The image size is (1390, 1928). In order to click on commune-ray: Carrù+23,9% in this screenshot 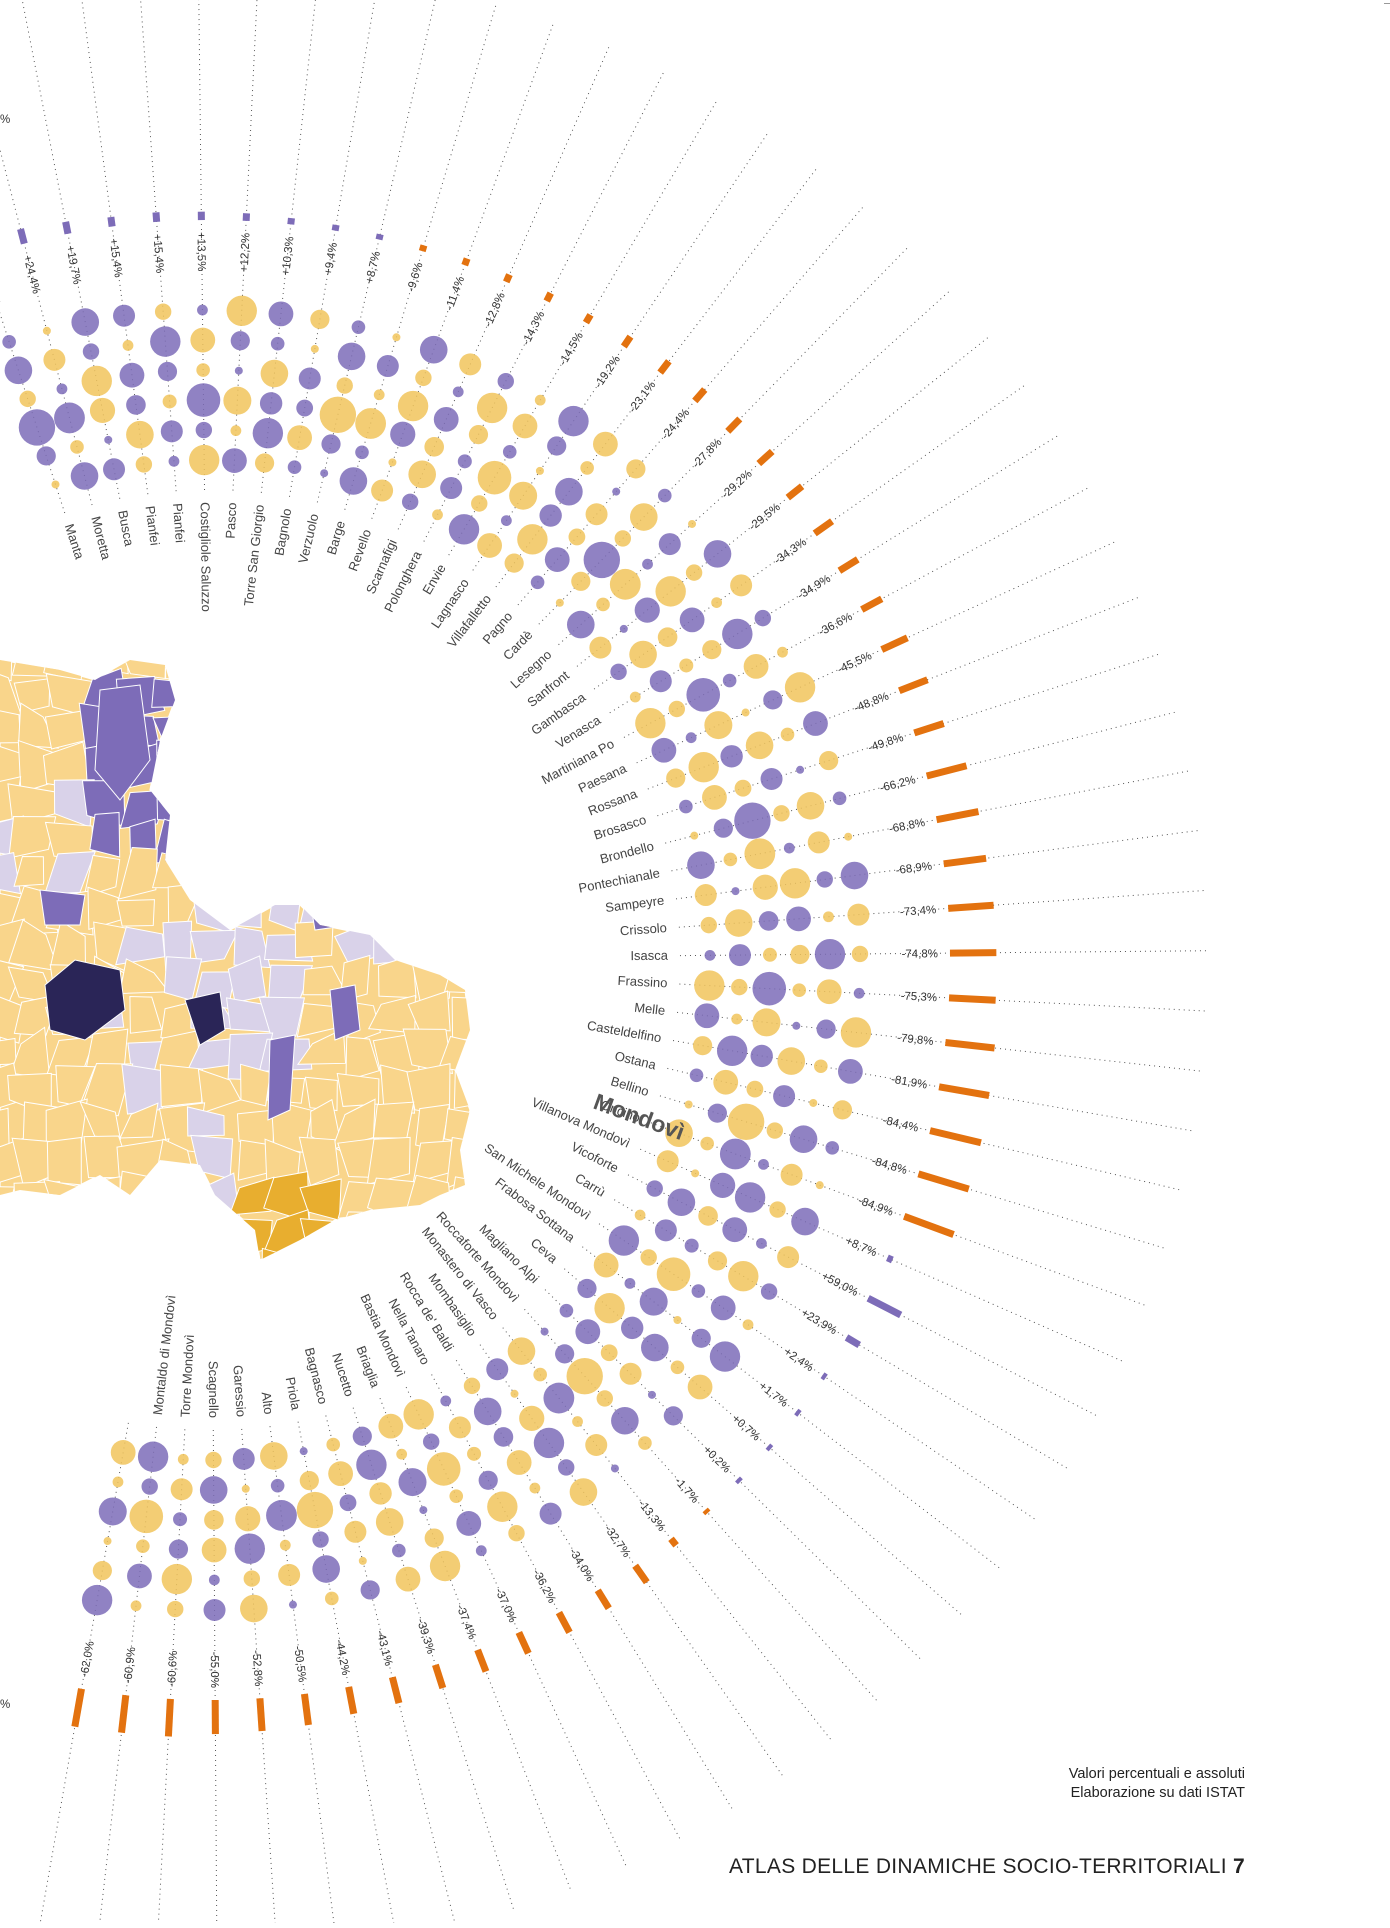, I will do `click(821, 1320)`.